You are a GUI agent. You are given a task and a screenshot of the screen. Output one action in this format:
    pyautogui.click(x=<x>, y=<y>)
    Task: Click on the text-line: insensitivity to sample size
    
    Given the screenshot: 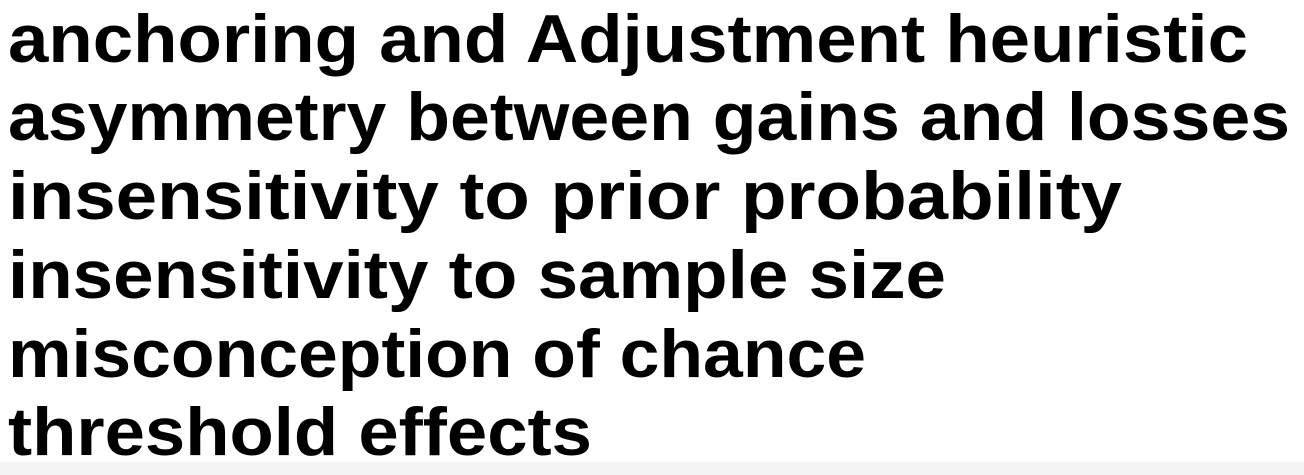 What is the action you would take?
    pyautogui.click(x=477, y=275)
    